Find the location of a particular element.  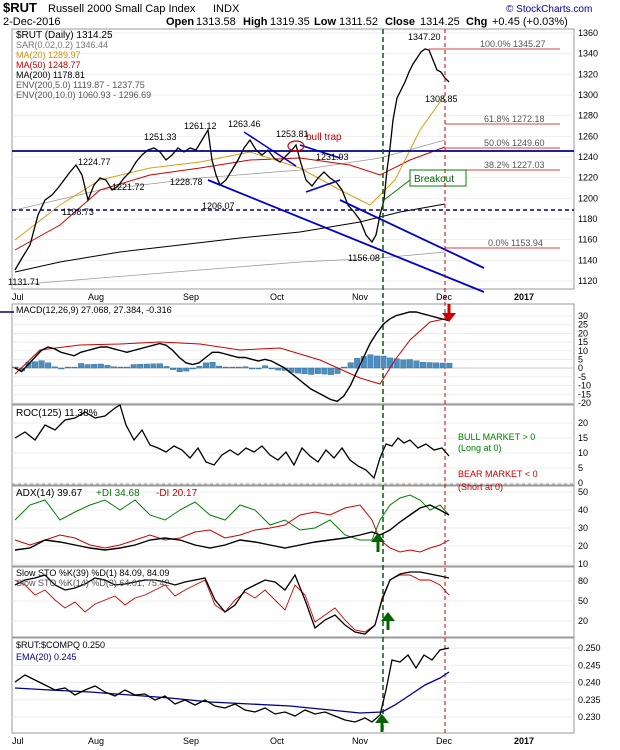

x-tick-label: Aug is located at coordinates (96, 297).